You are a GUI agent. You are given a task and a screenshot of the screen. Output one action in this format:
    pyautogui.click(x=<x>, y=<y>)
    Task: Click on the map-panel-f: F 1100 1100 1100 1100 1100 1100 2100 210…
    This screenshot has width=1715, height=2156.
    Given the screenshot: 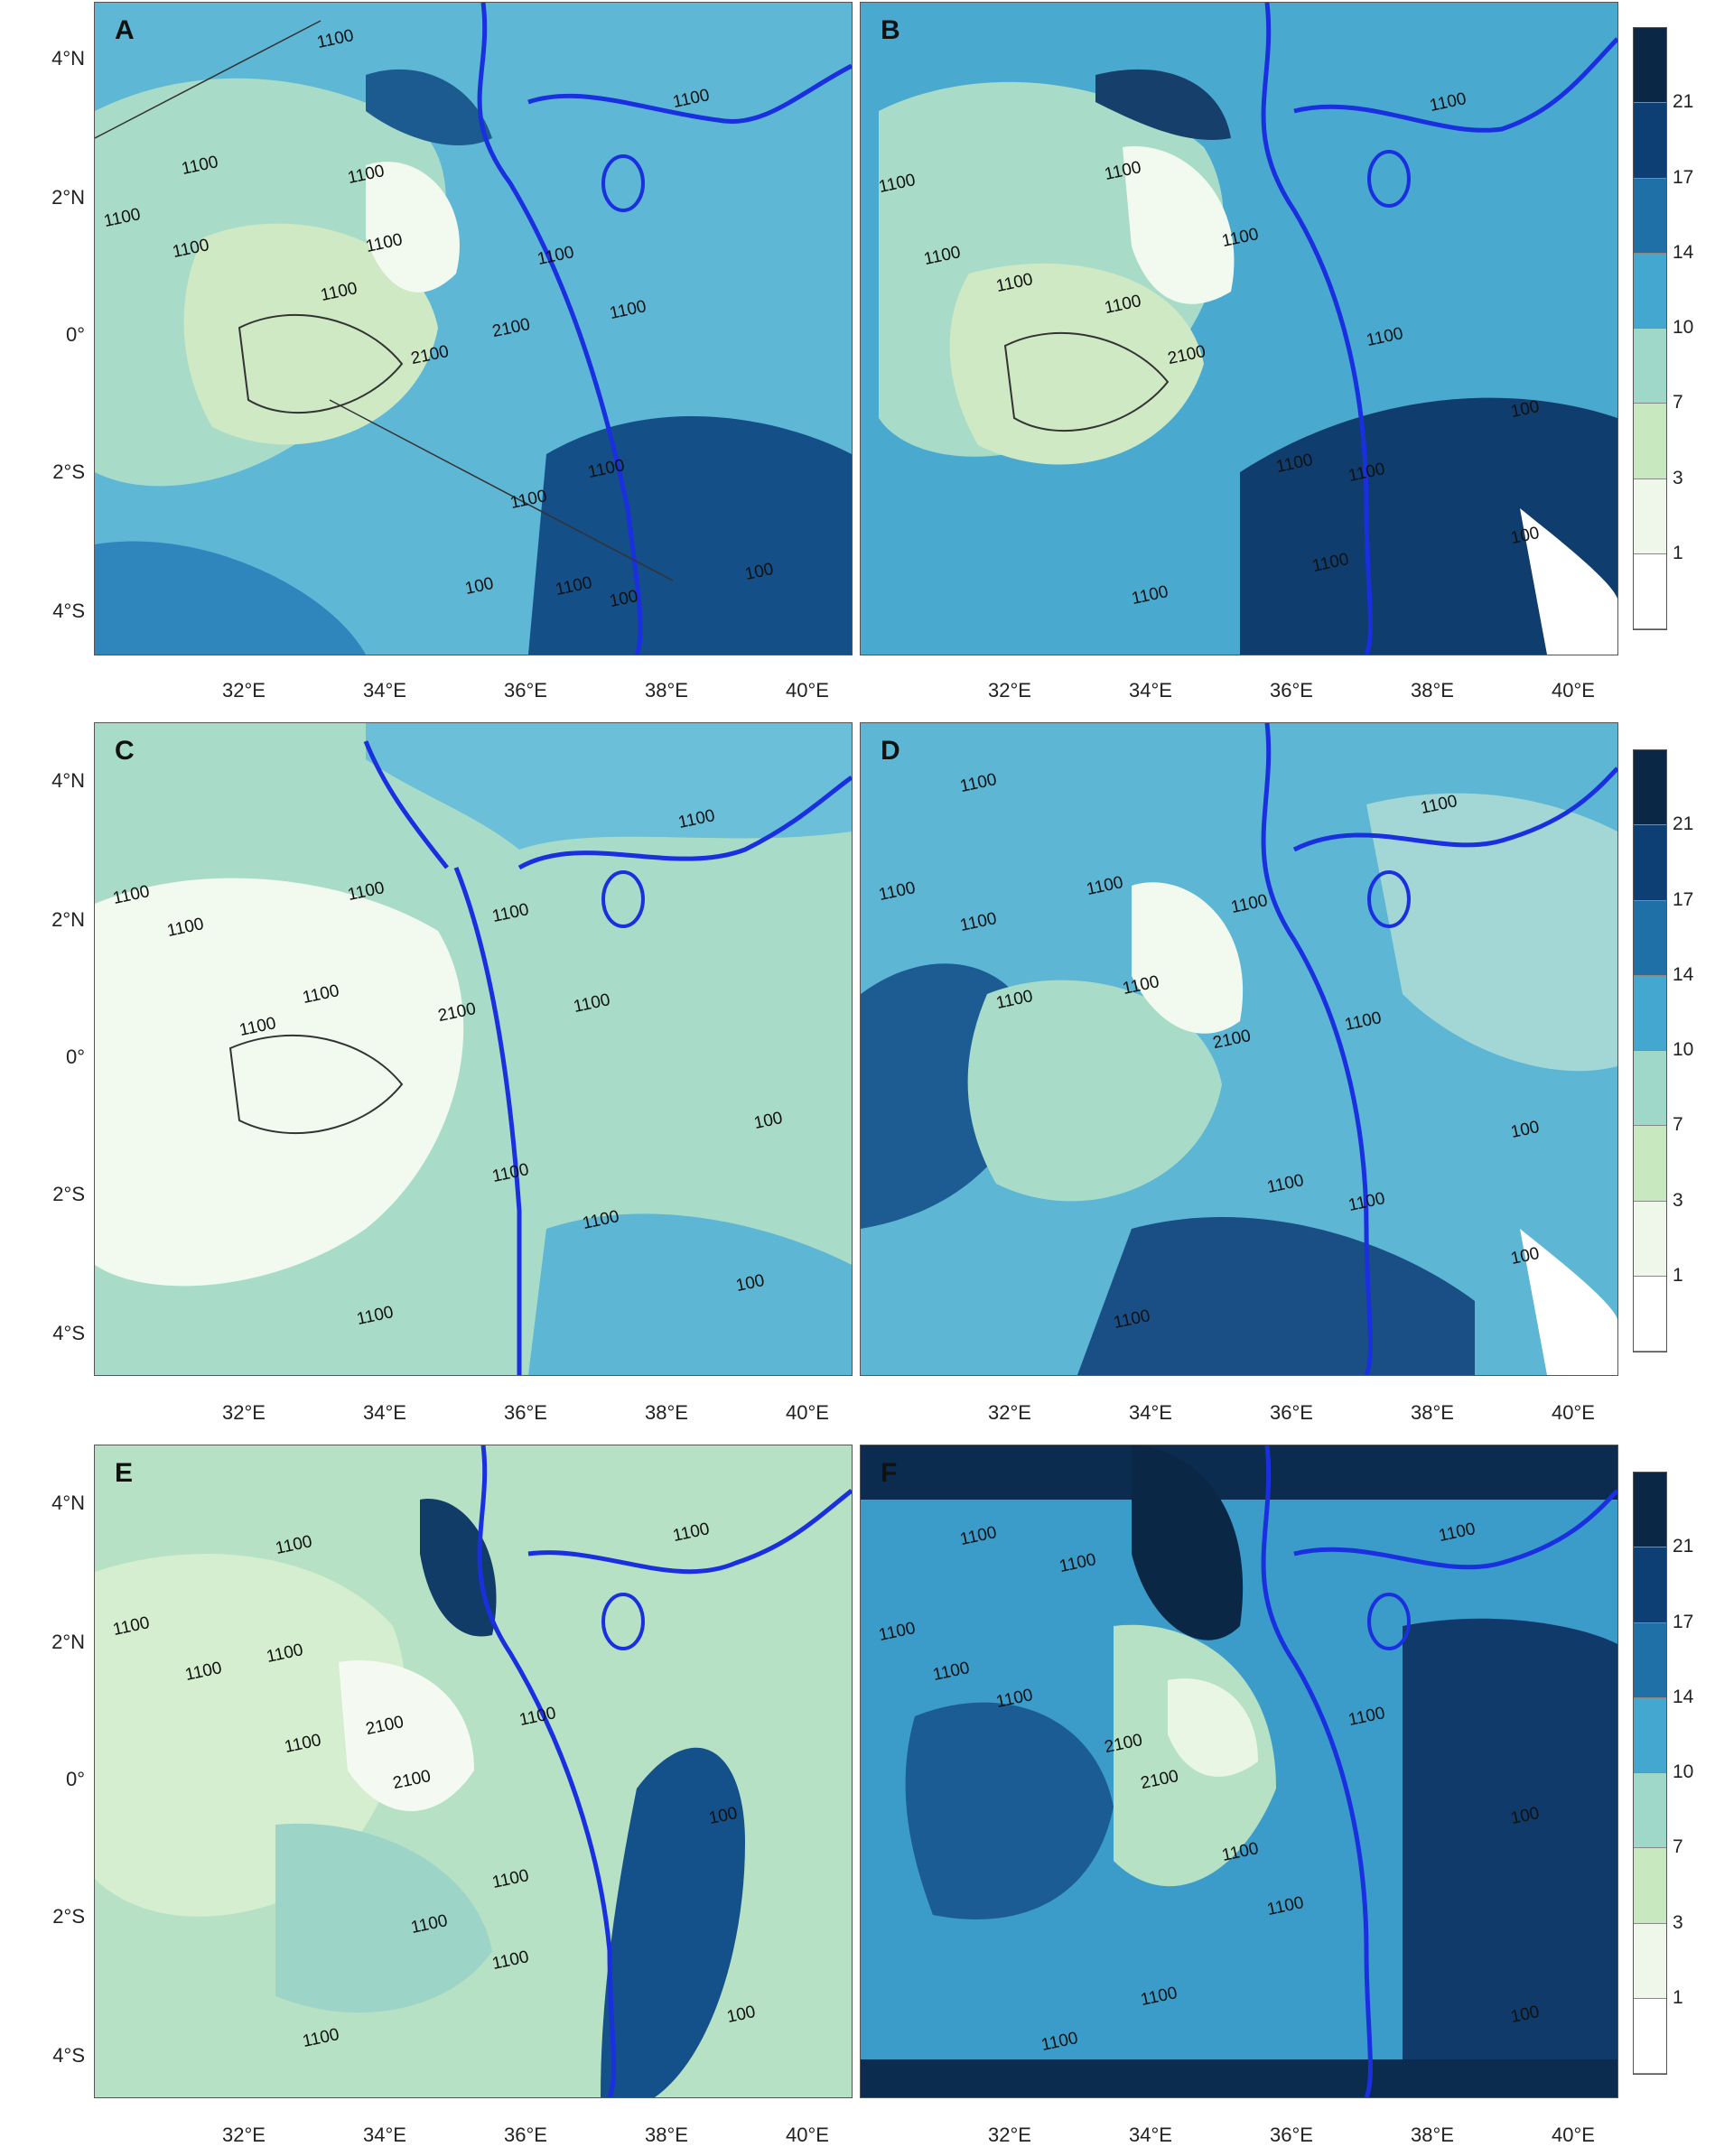 What is the action you would take?
    pyautogui.click(x=1239, y=1772)
    